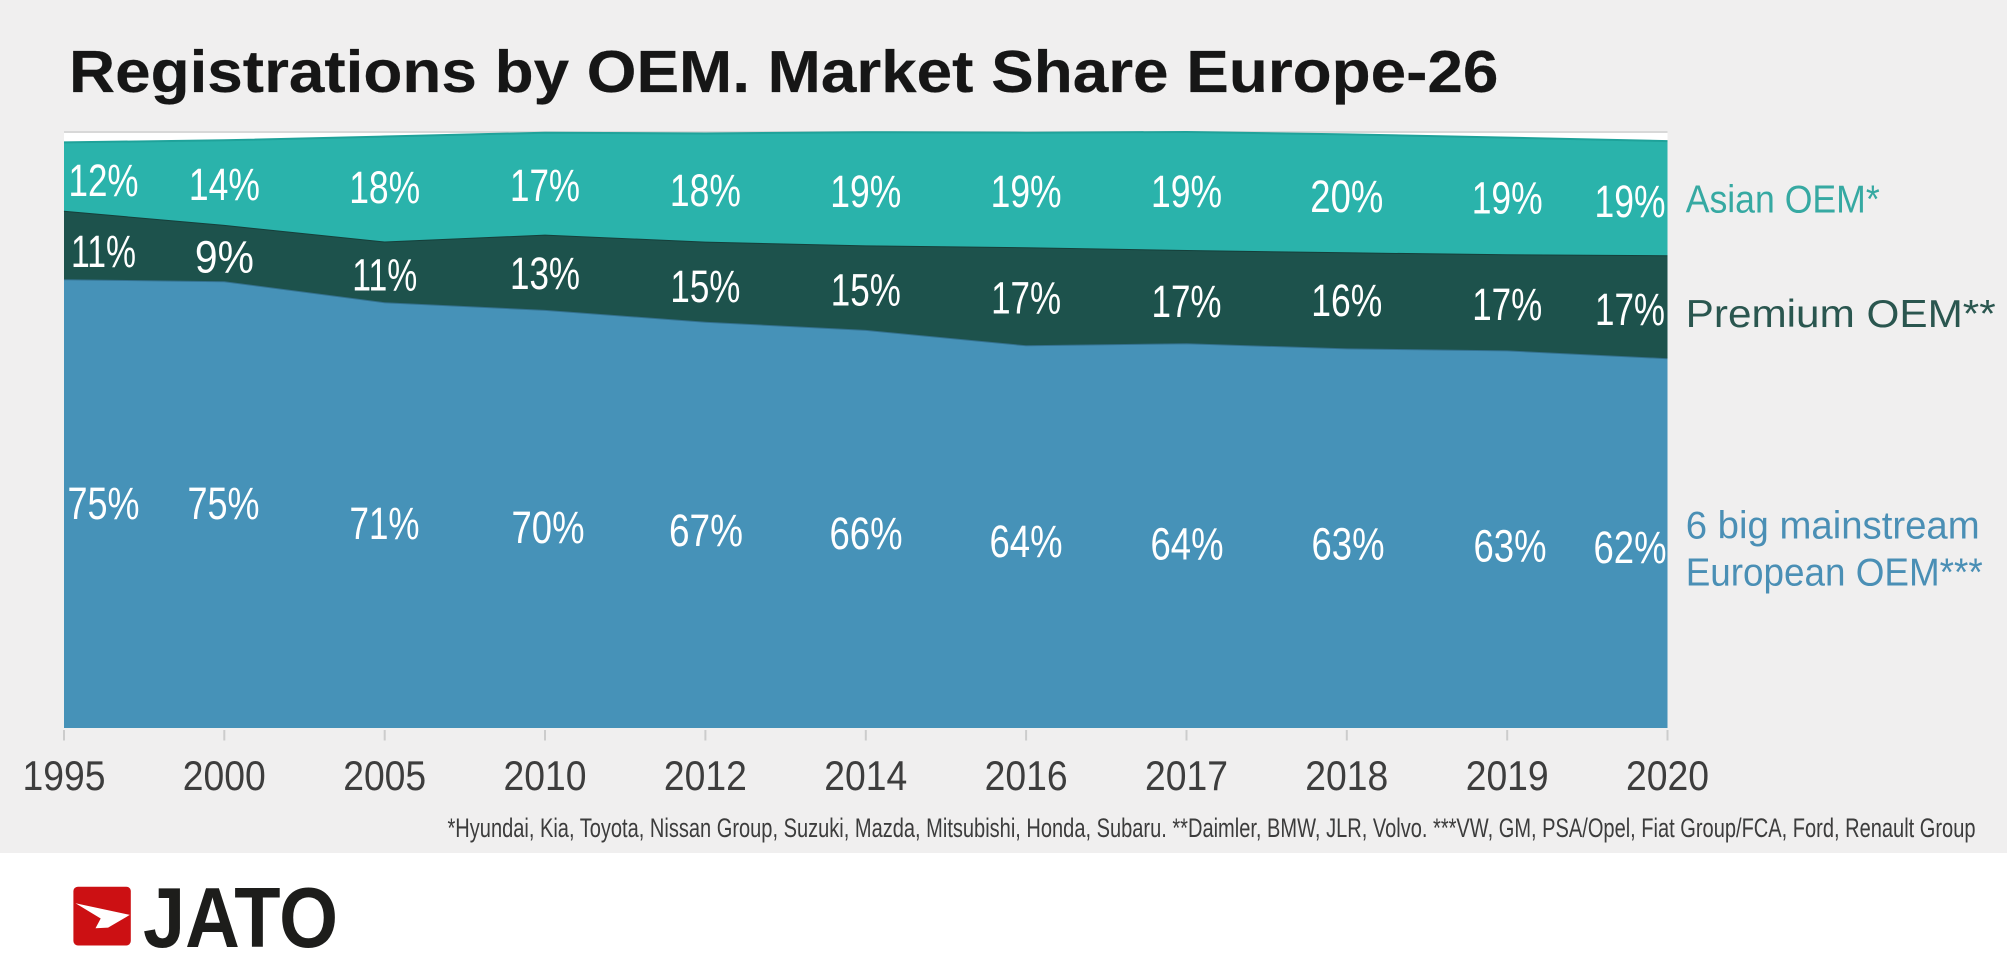  What do you see at coordinates (385, 523) in the screenshot?
I see `svg-text: 71%` at bounding box center [385, 523].